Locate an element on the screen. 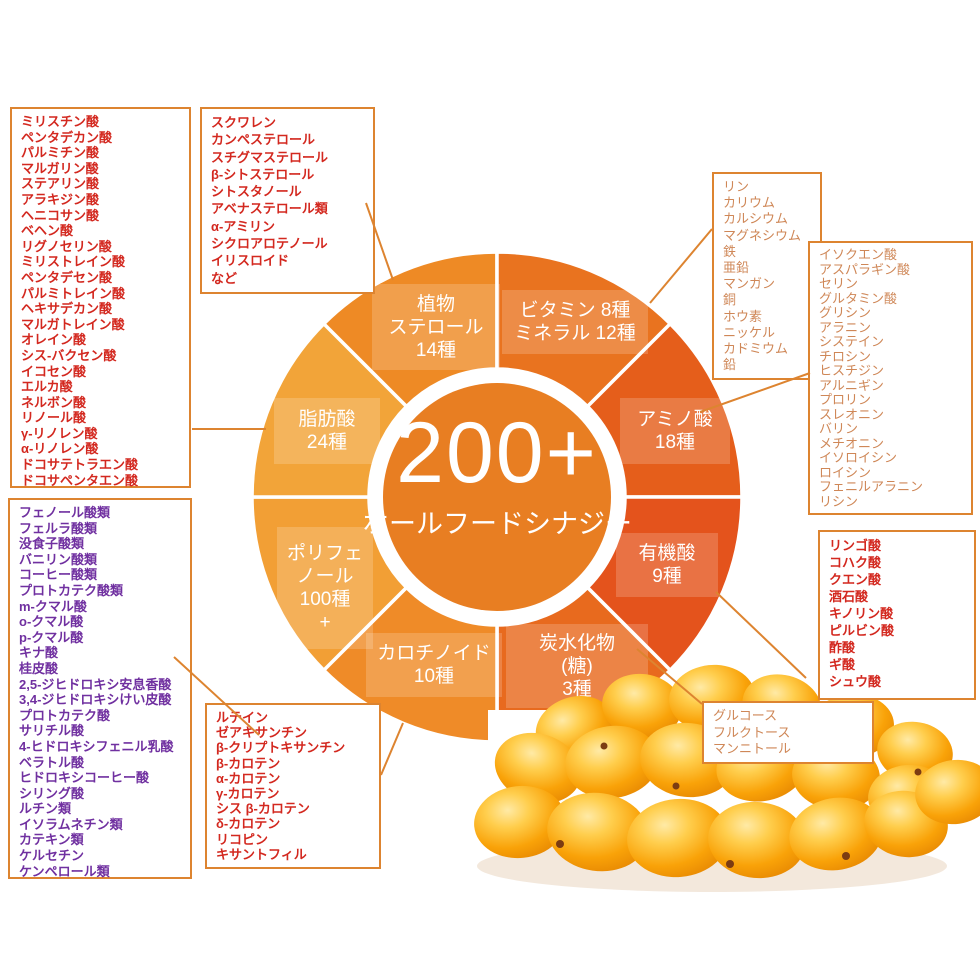 Image resolution: width=980 pixels, height=980 pixels. list-item: β-クリプトキサンチン is located at coordinates (281, 748).